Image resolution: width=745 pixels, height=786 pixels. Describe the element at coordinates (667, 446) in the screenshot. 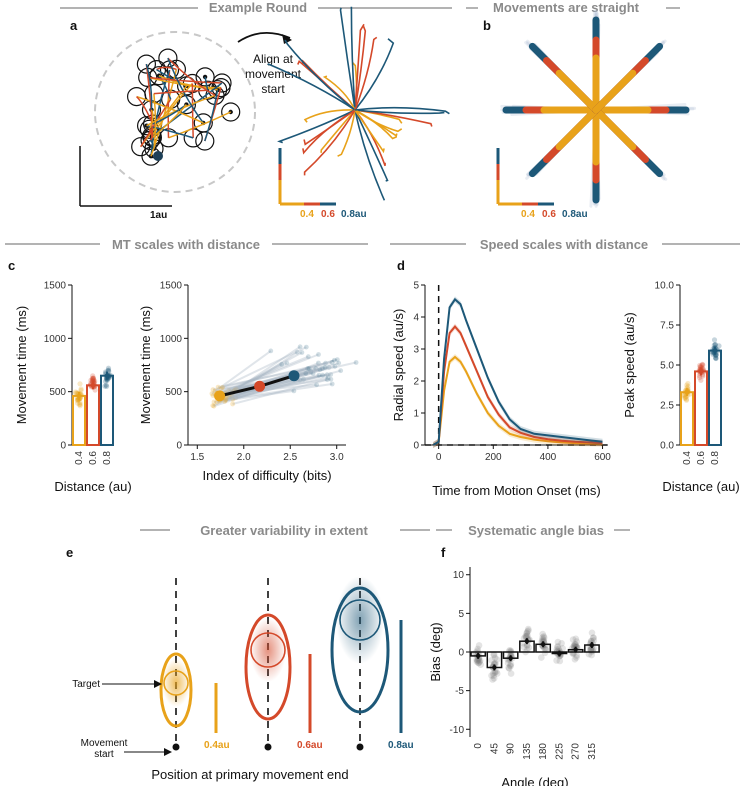

I see `y-tick-label: 0.0` at that location.